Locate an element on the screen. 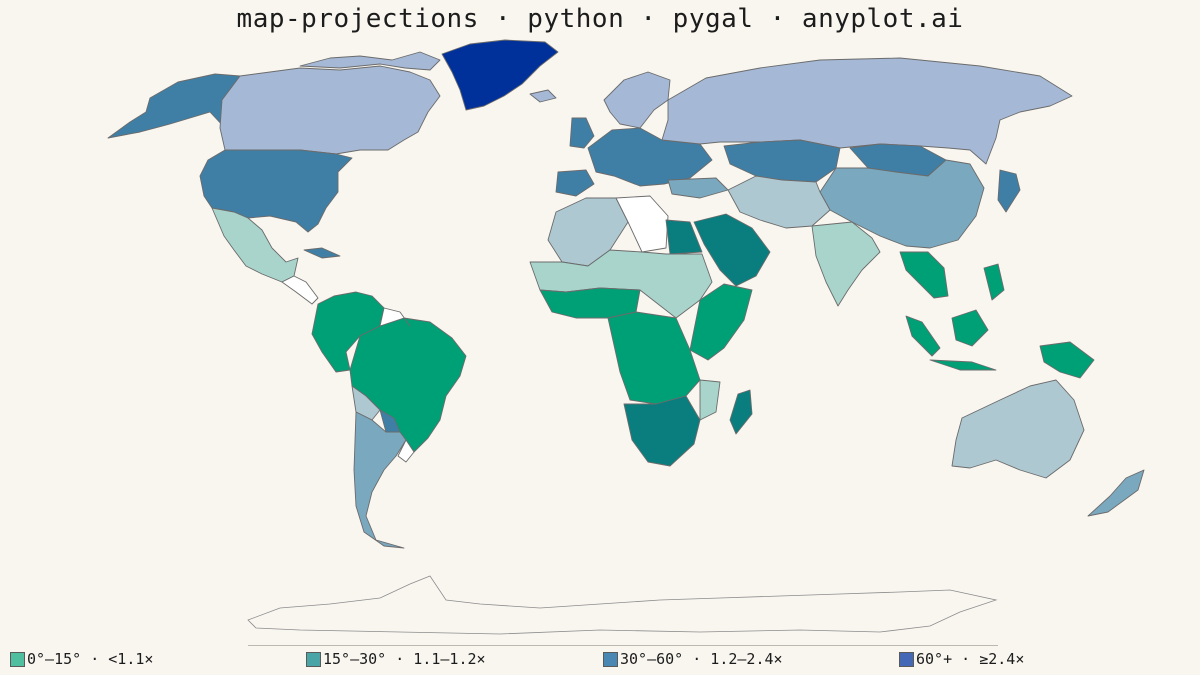  scandinavia is located at coordinates (637, 100).